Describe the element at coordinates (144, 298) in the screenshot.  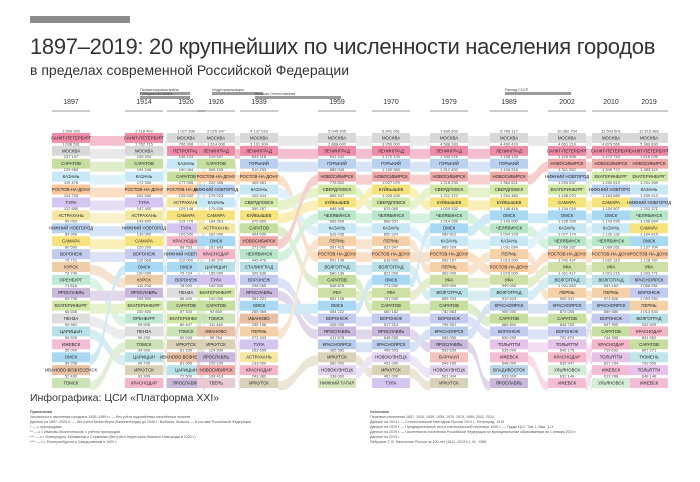
I see `population-label: 105 500` at that location.